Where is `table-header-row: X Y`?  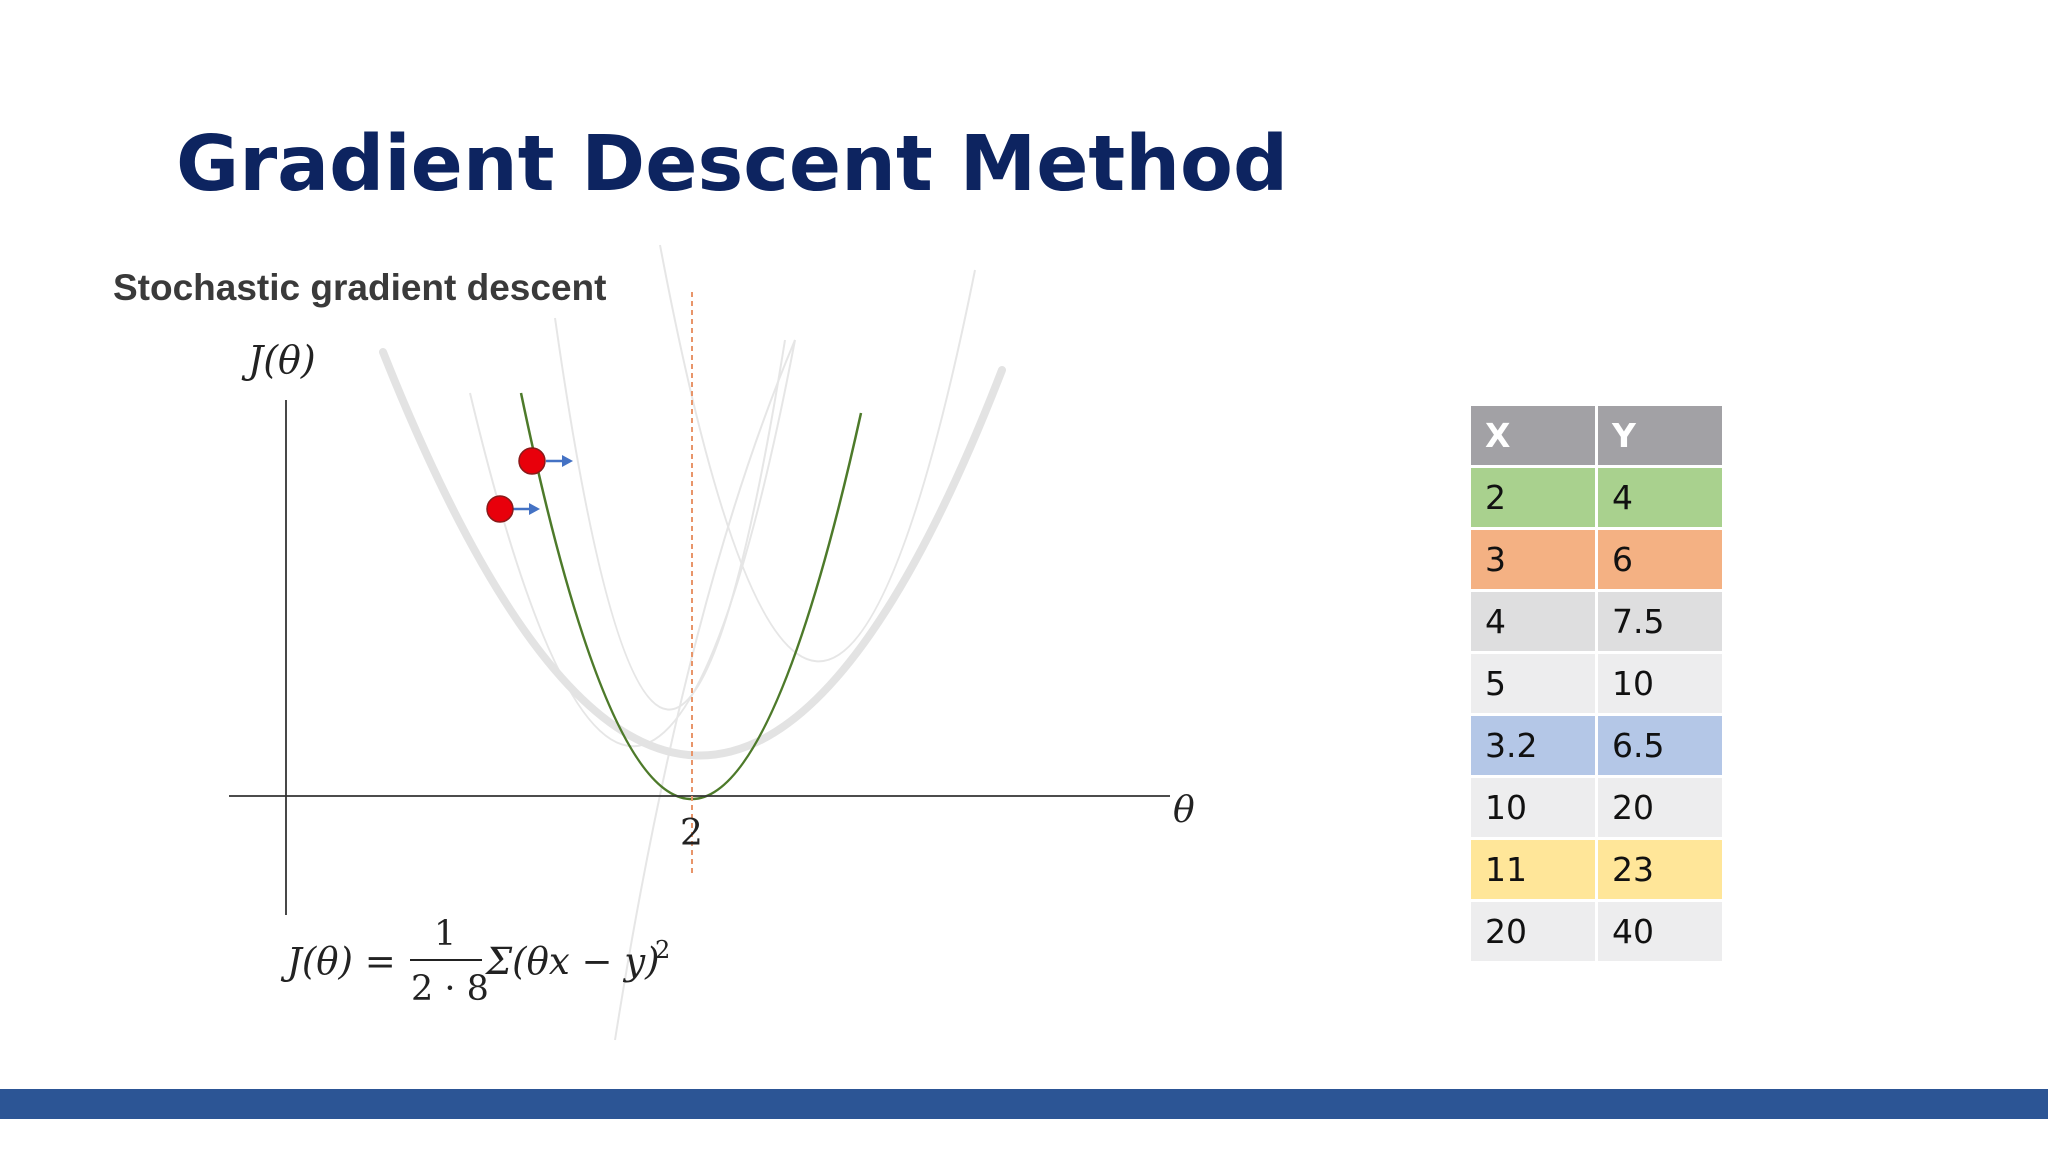 table-header-row: X Y is located at coordinates (1596, 435).